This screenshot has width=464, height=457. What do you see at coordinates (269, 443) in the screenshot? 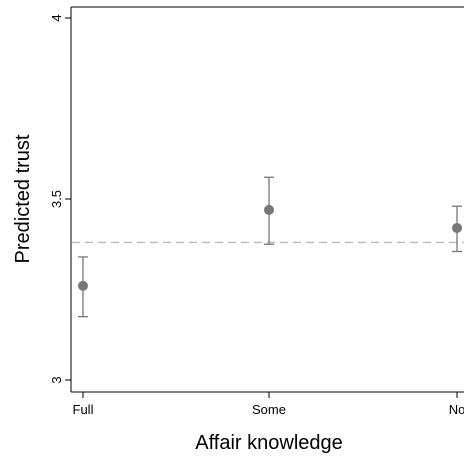
I see `x-axis-title: Affair knowledge` at bounding box center [269, 443].